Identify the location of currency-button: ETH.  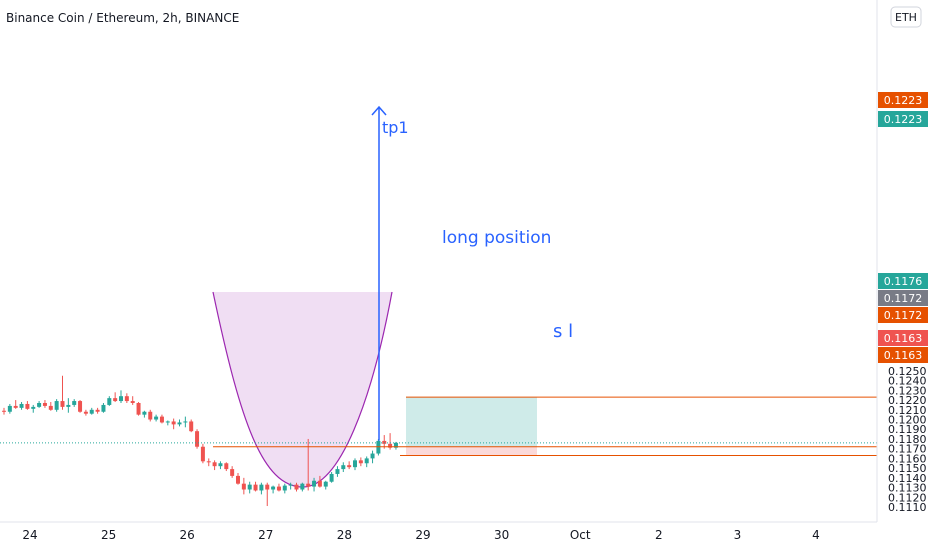
(906, 17).